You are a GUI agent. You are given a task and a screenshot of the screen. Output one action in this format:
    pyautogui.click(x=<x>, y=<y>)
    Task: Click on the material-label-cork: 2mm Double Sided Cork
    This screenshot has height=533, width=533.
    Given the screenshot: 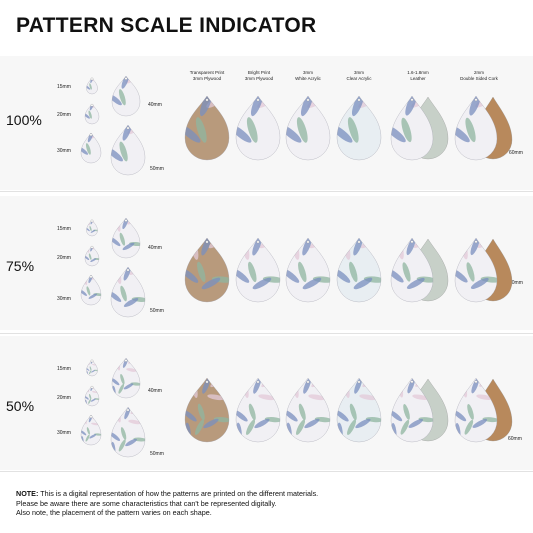 What is the action you would take?
    pyautogui.click(x=479, y=75)
    